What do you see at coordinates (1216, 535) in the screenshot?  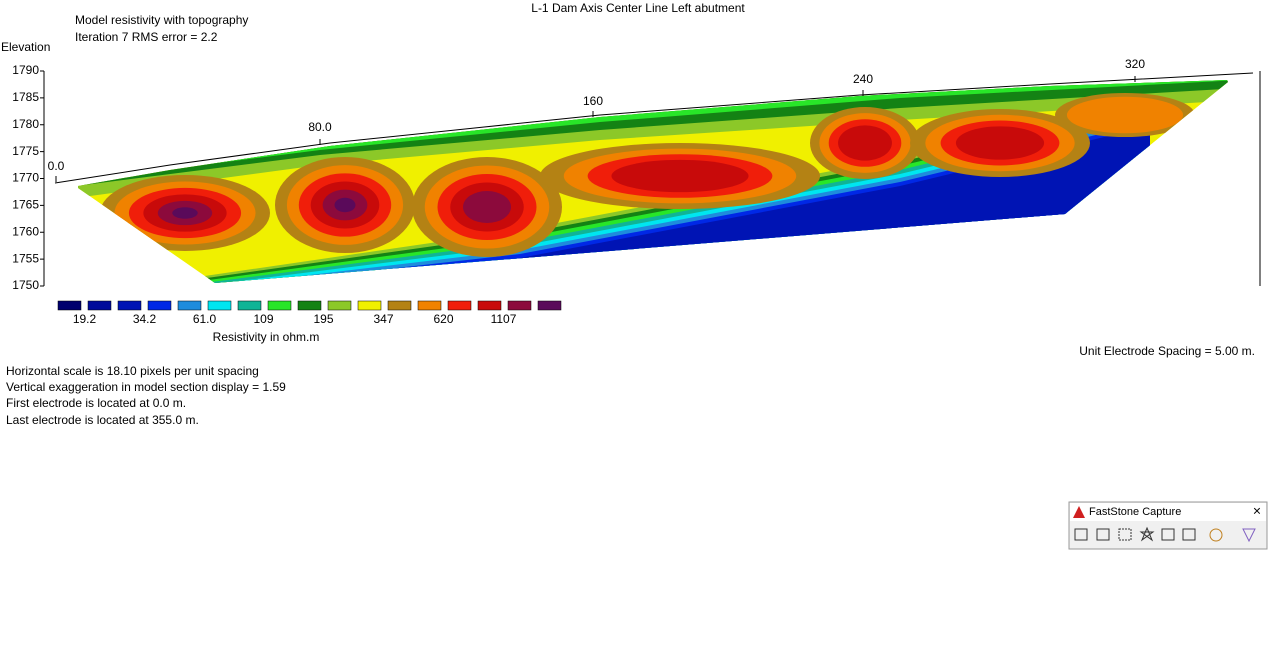 I see `output-button` at bounding box center [1216, 535].